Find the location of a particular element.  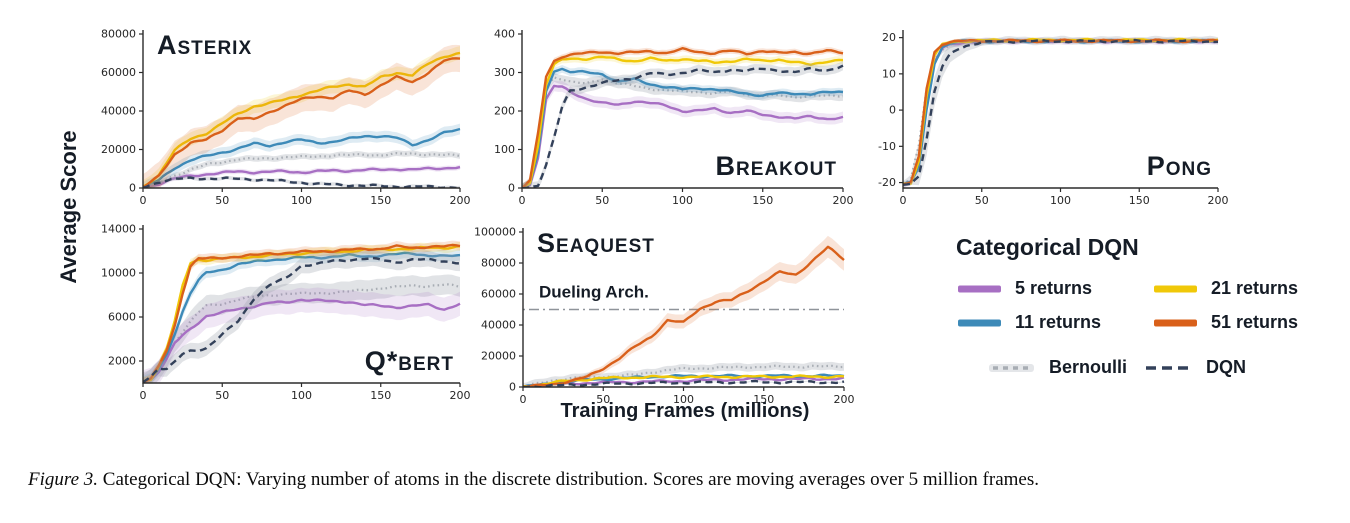

asterix-band-bern is located at coordinates (301, 169).